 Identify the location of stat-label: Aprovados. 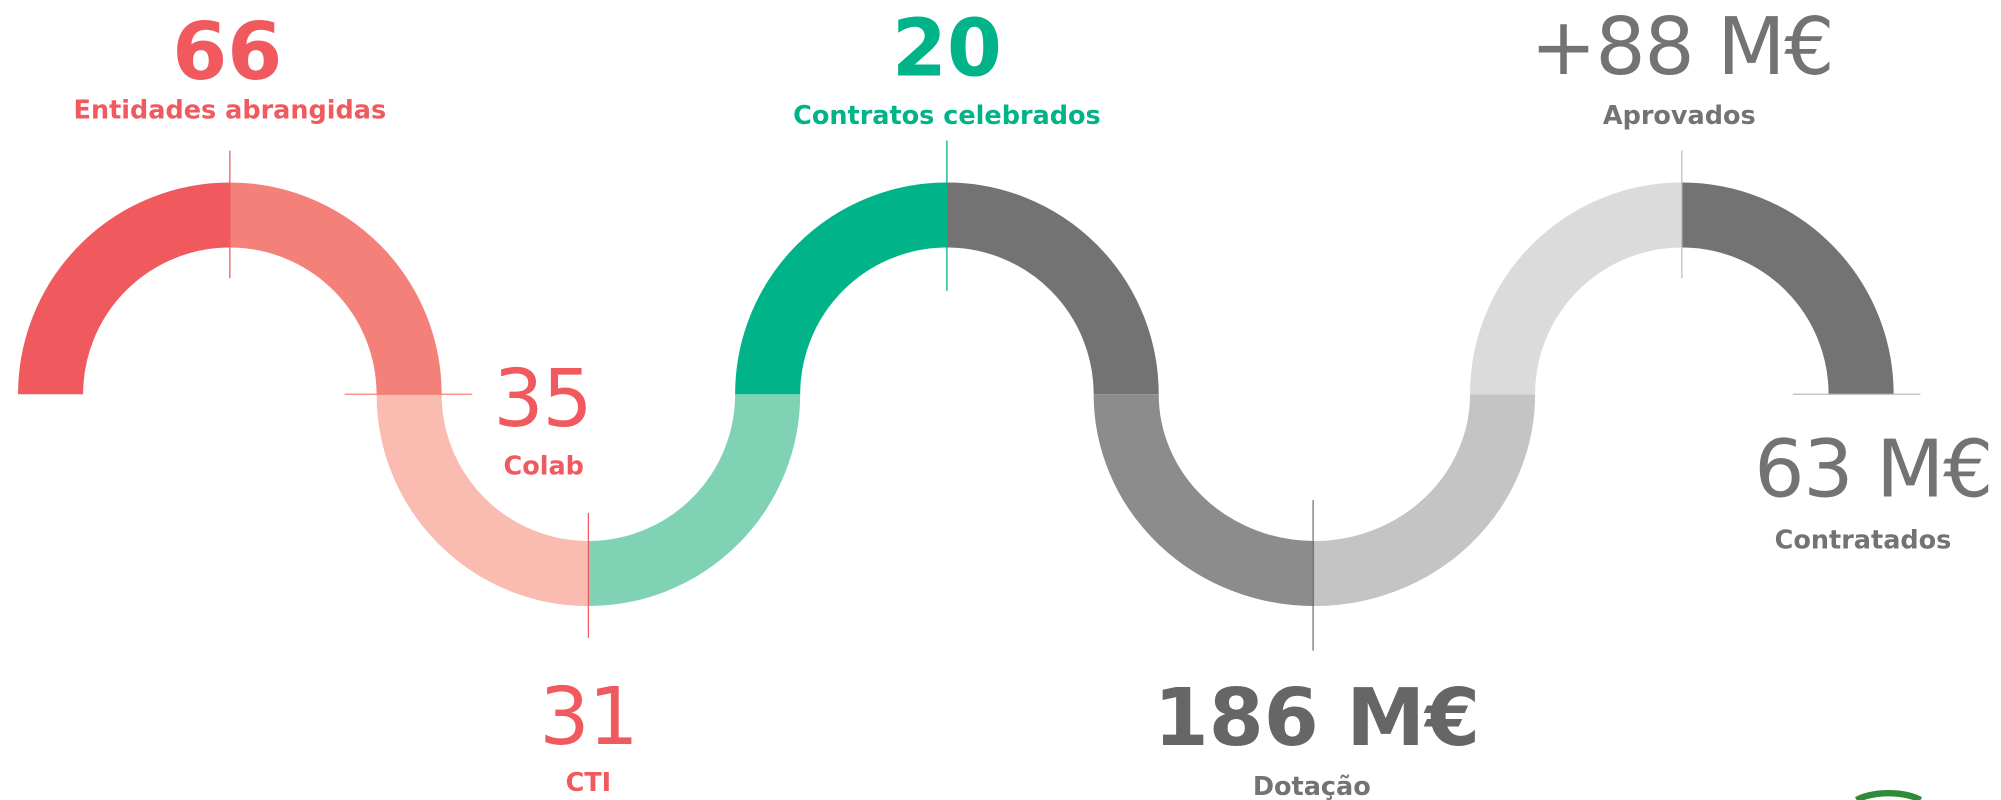
(1679, 116).